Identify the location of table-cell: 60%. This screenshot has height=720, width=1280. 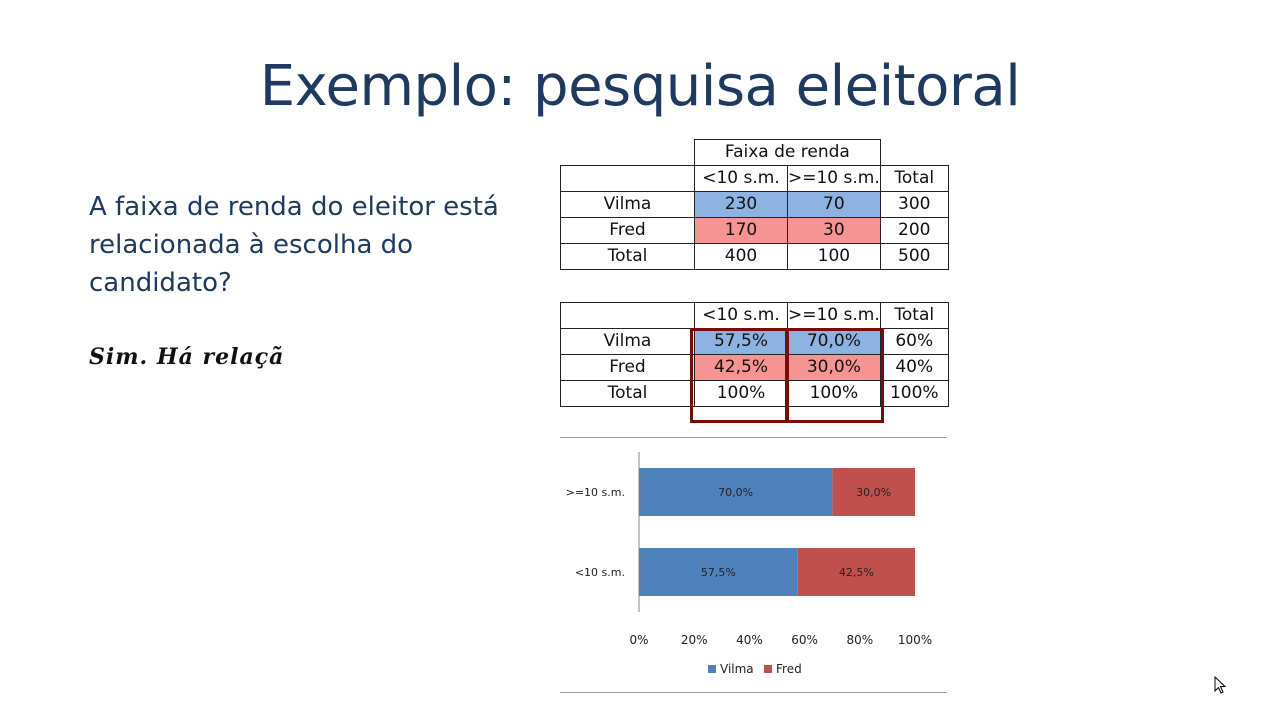
(914, 341).